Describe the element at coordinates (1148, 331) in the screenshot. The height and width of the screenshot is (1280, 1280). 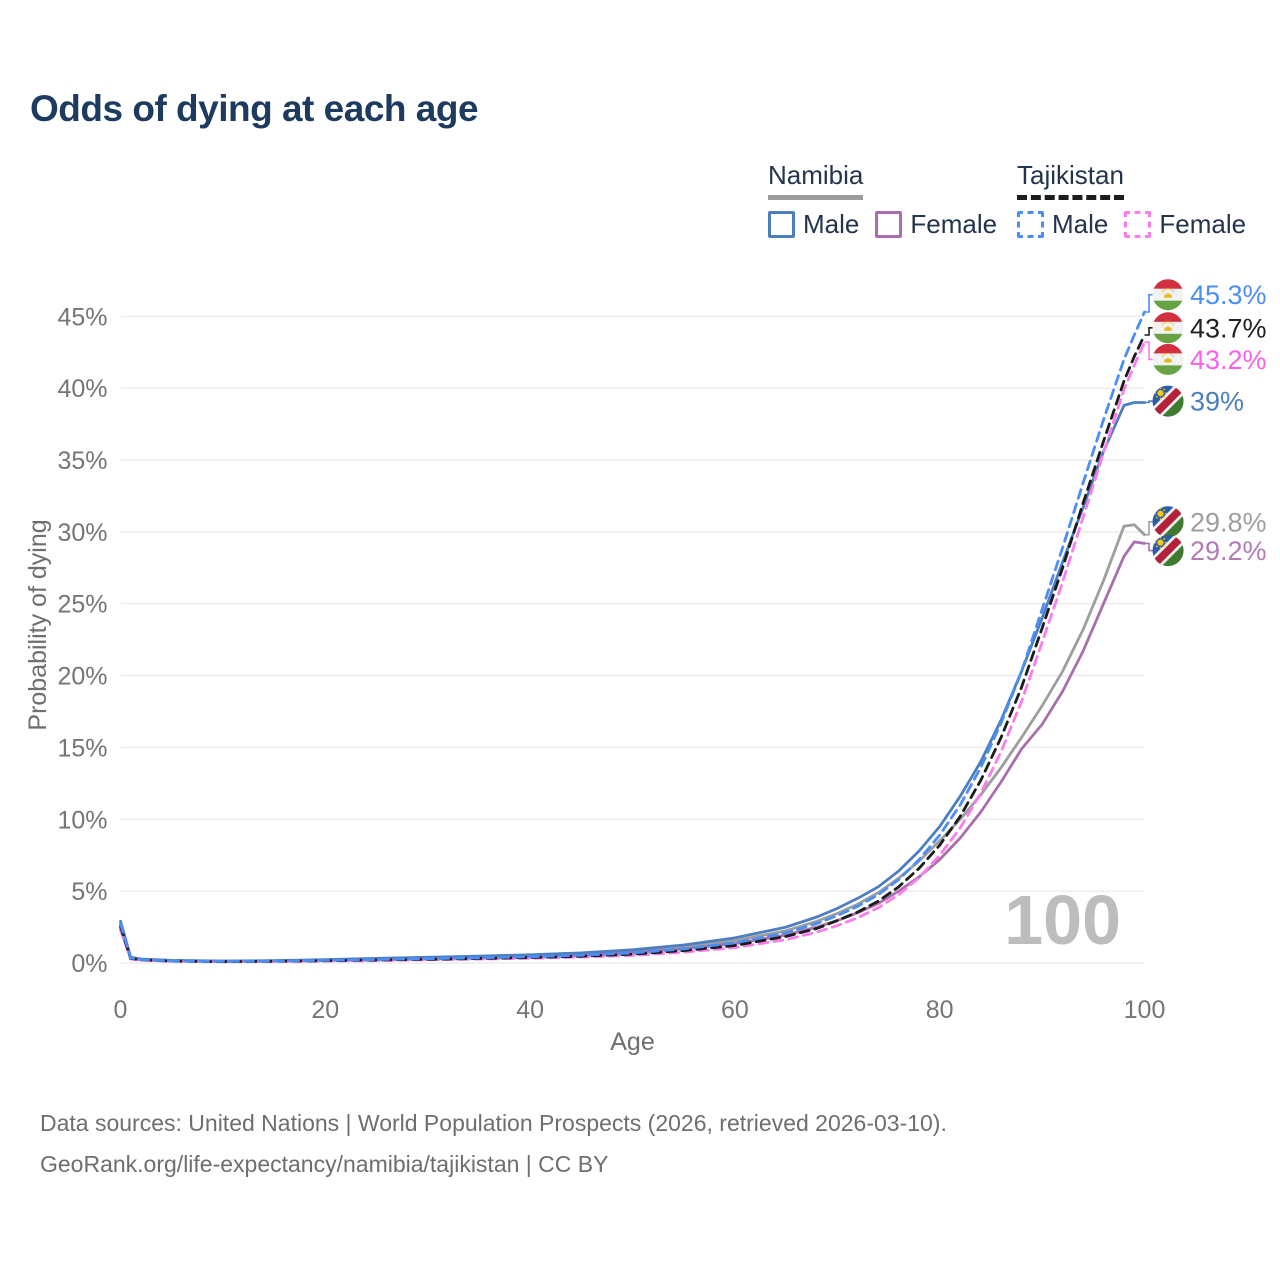
I see `label-connector-taj_total` at that location.